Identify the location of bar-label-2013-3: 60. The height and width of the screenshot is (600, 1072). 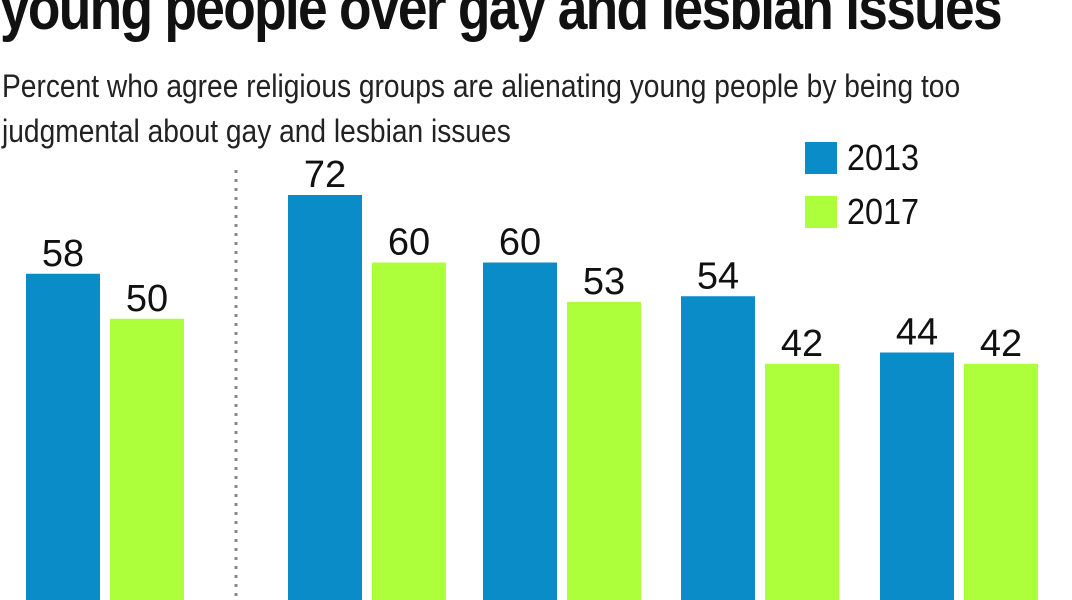
(520, 243).